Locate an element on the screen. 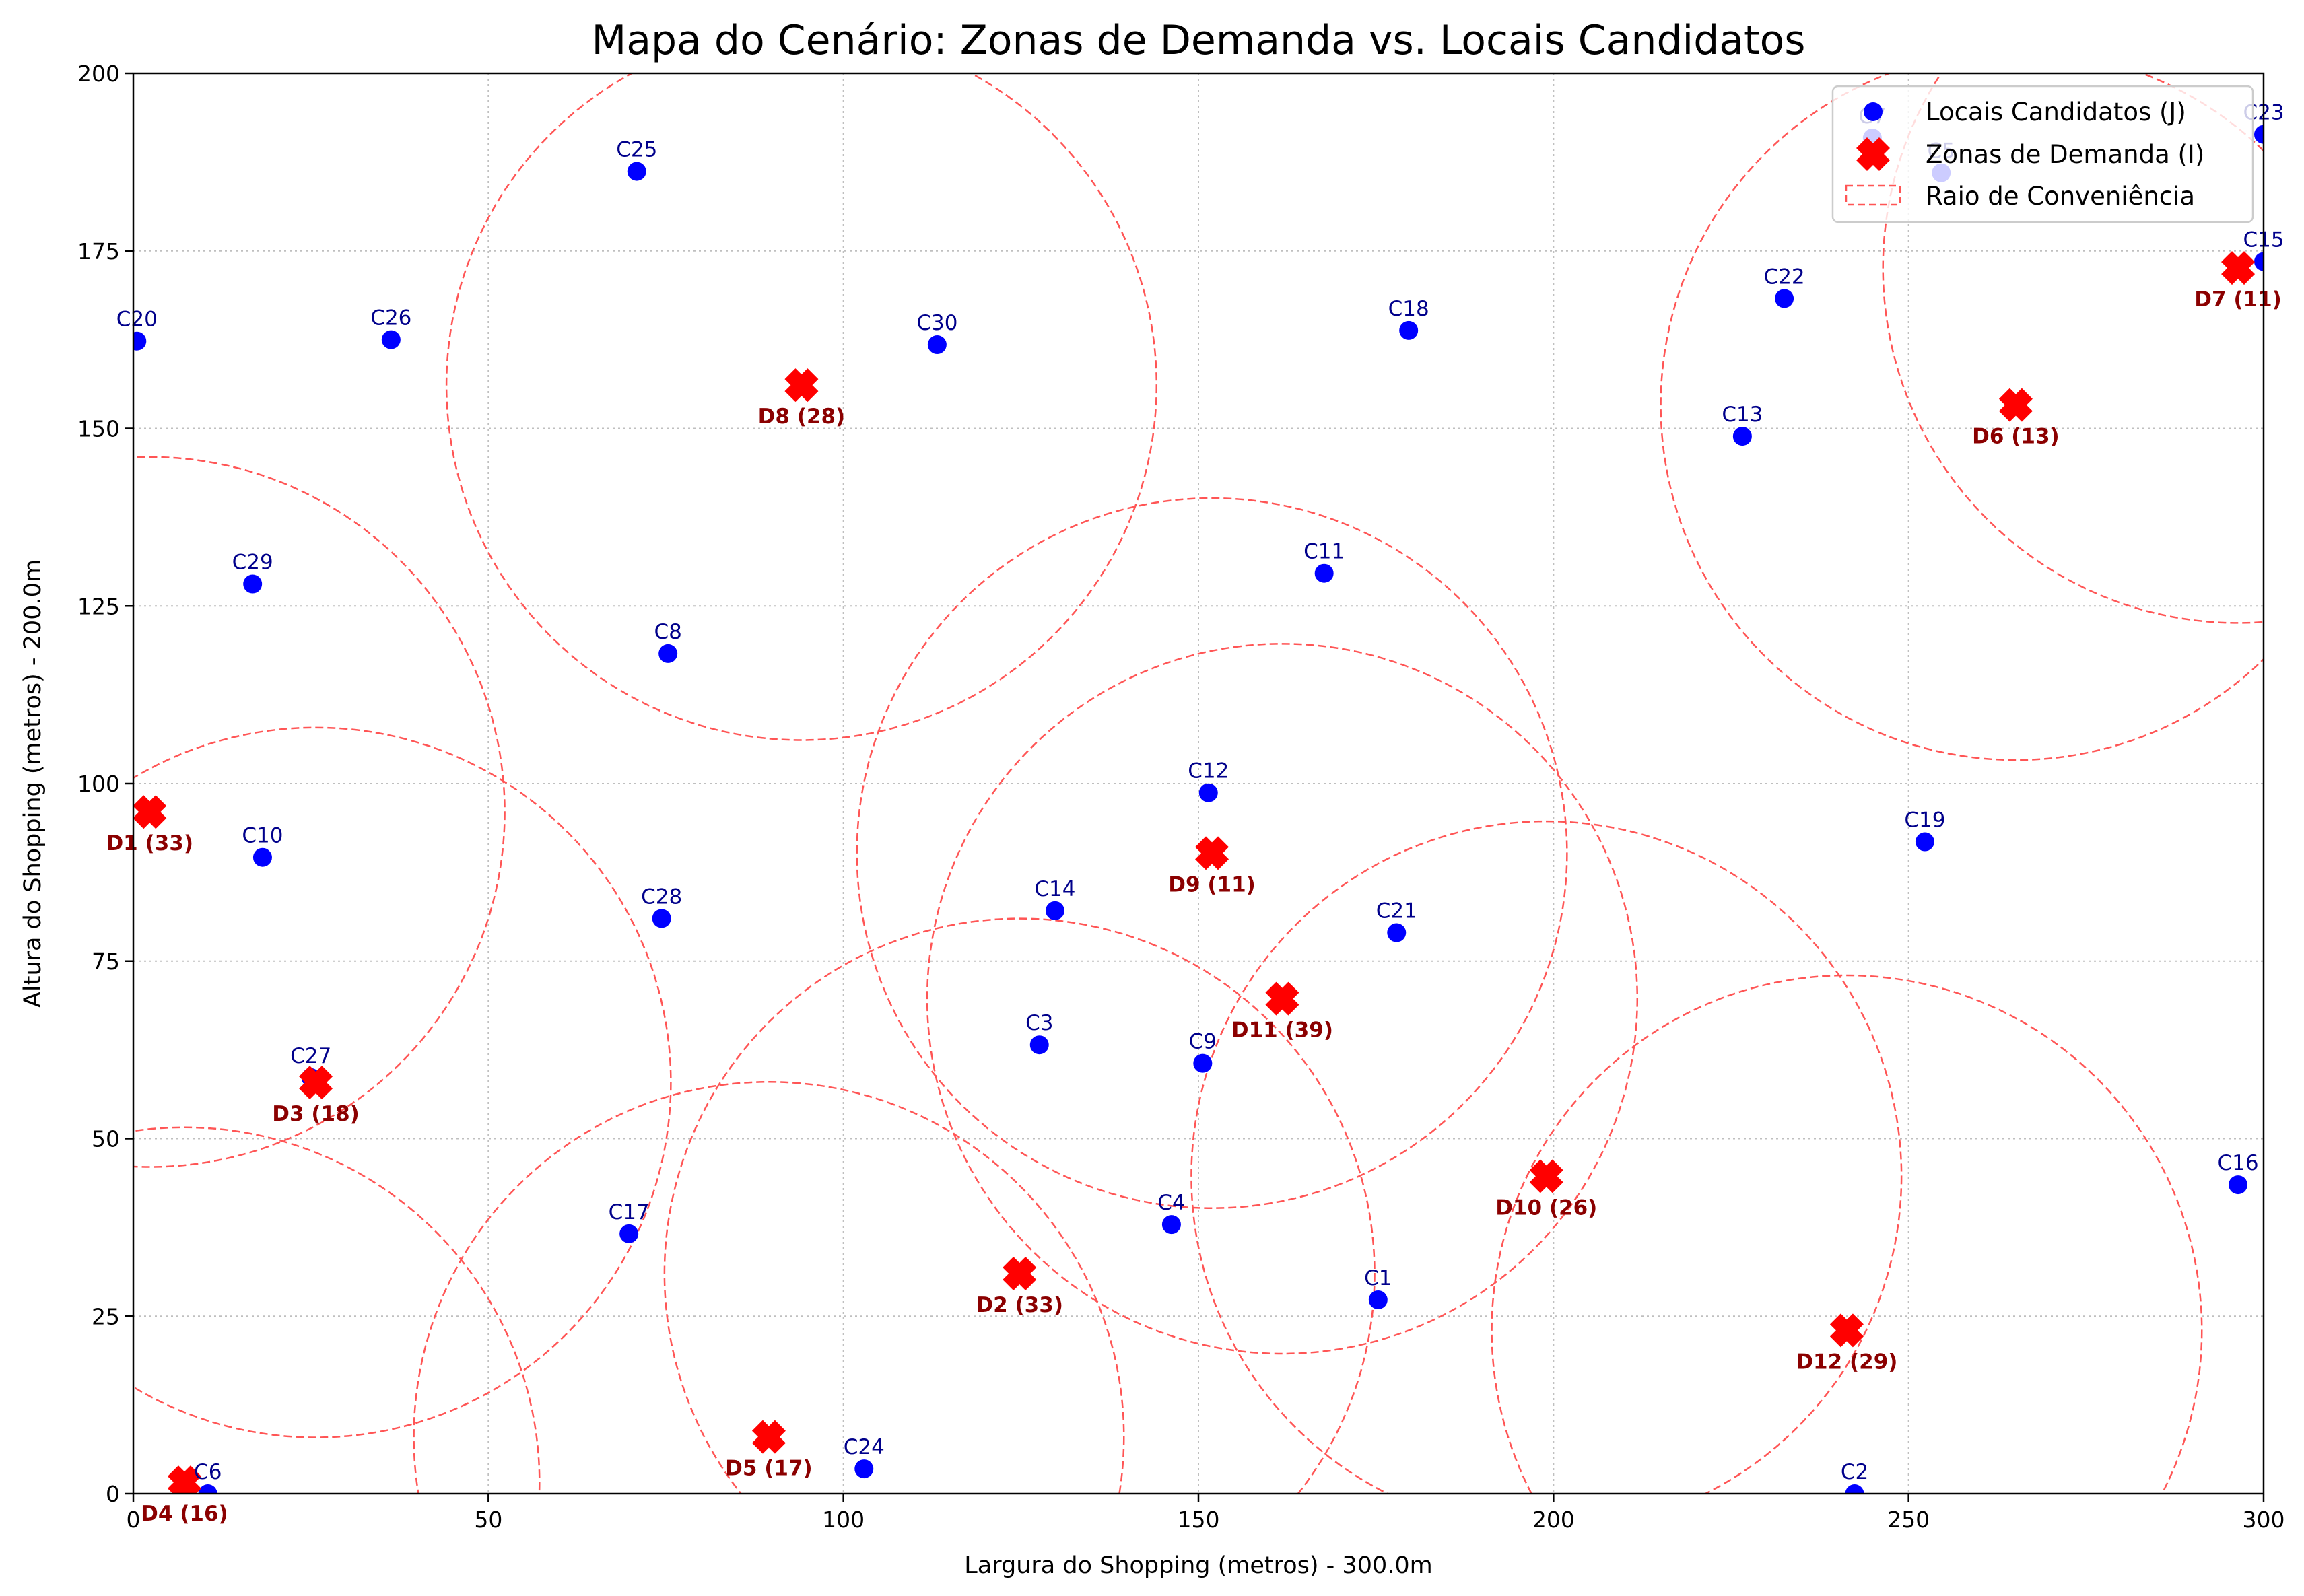  candidate-label: C8 is located at coordinates (667, 632).